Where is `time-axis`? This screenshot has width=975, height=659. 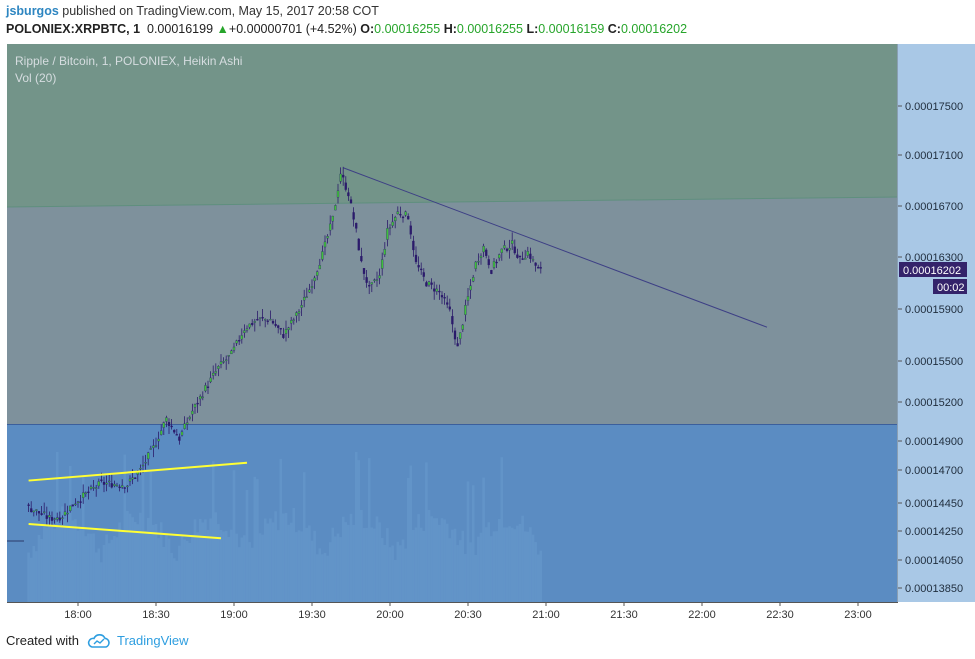
time-axis is located at coordinates (452, 613).